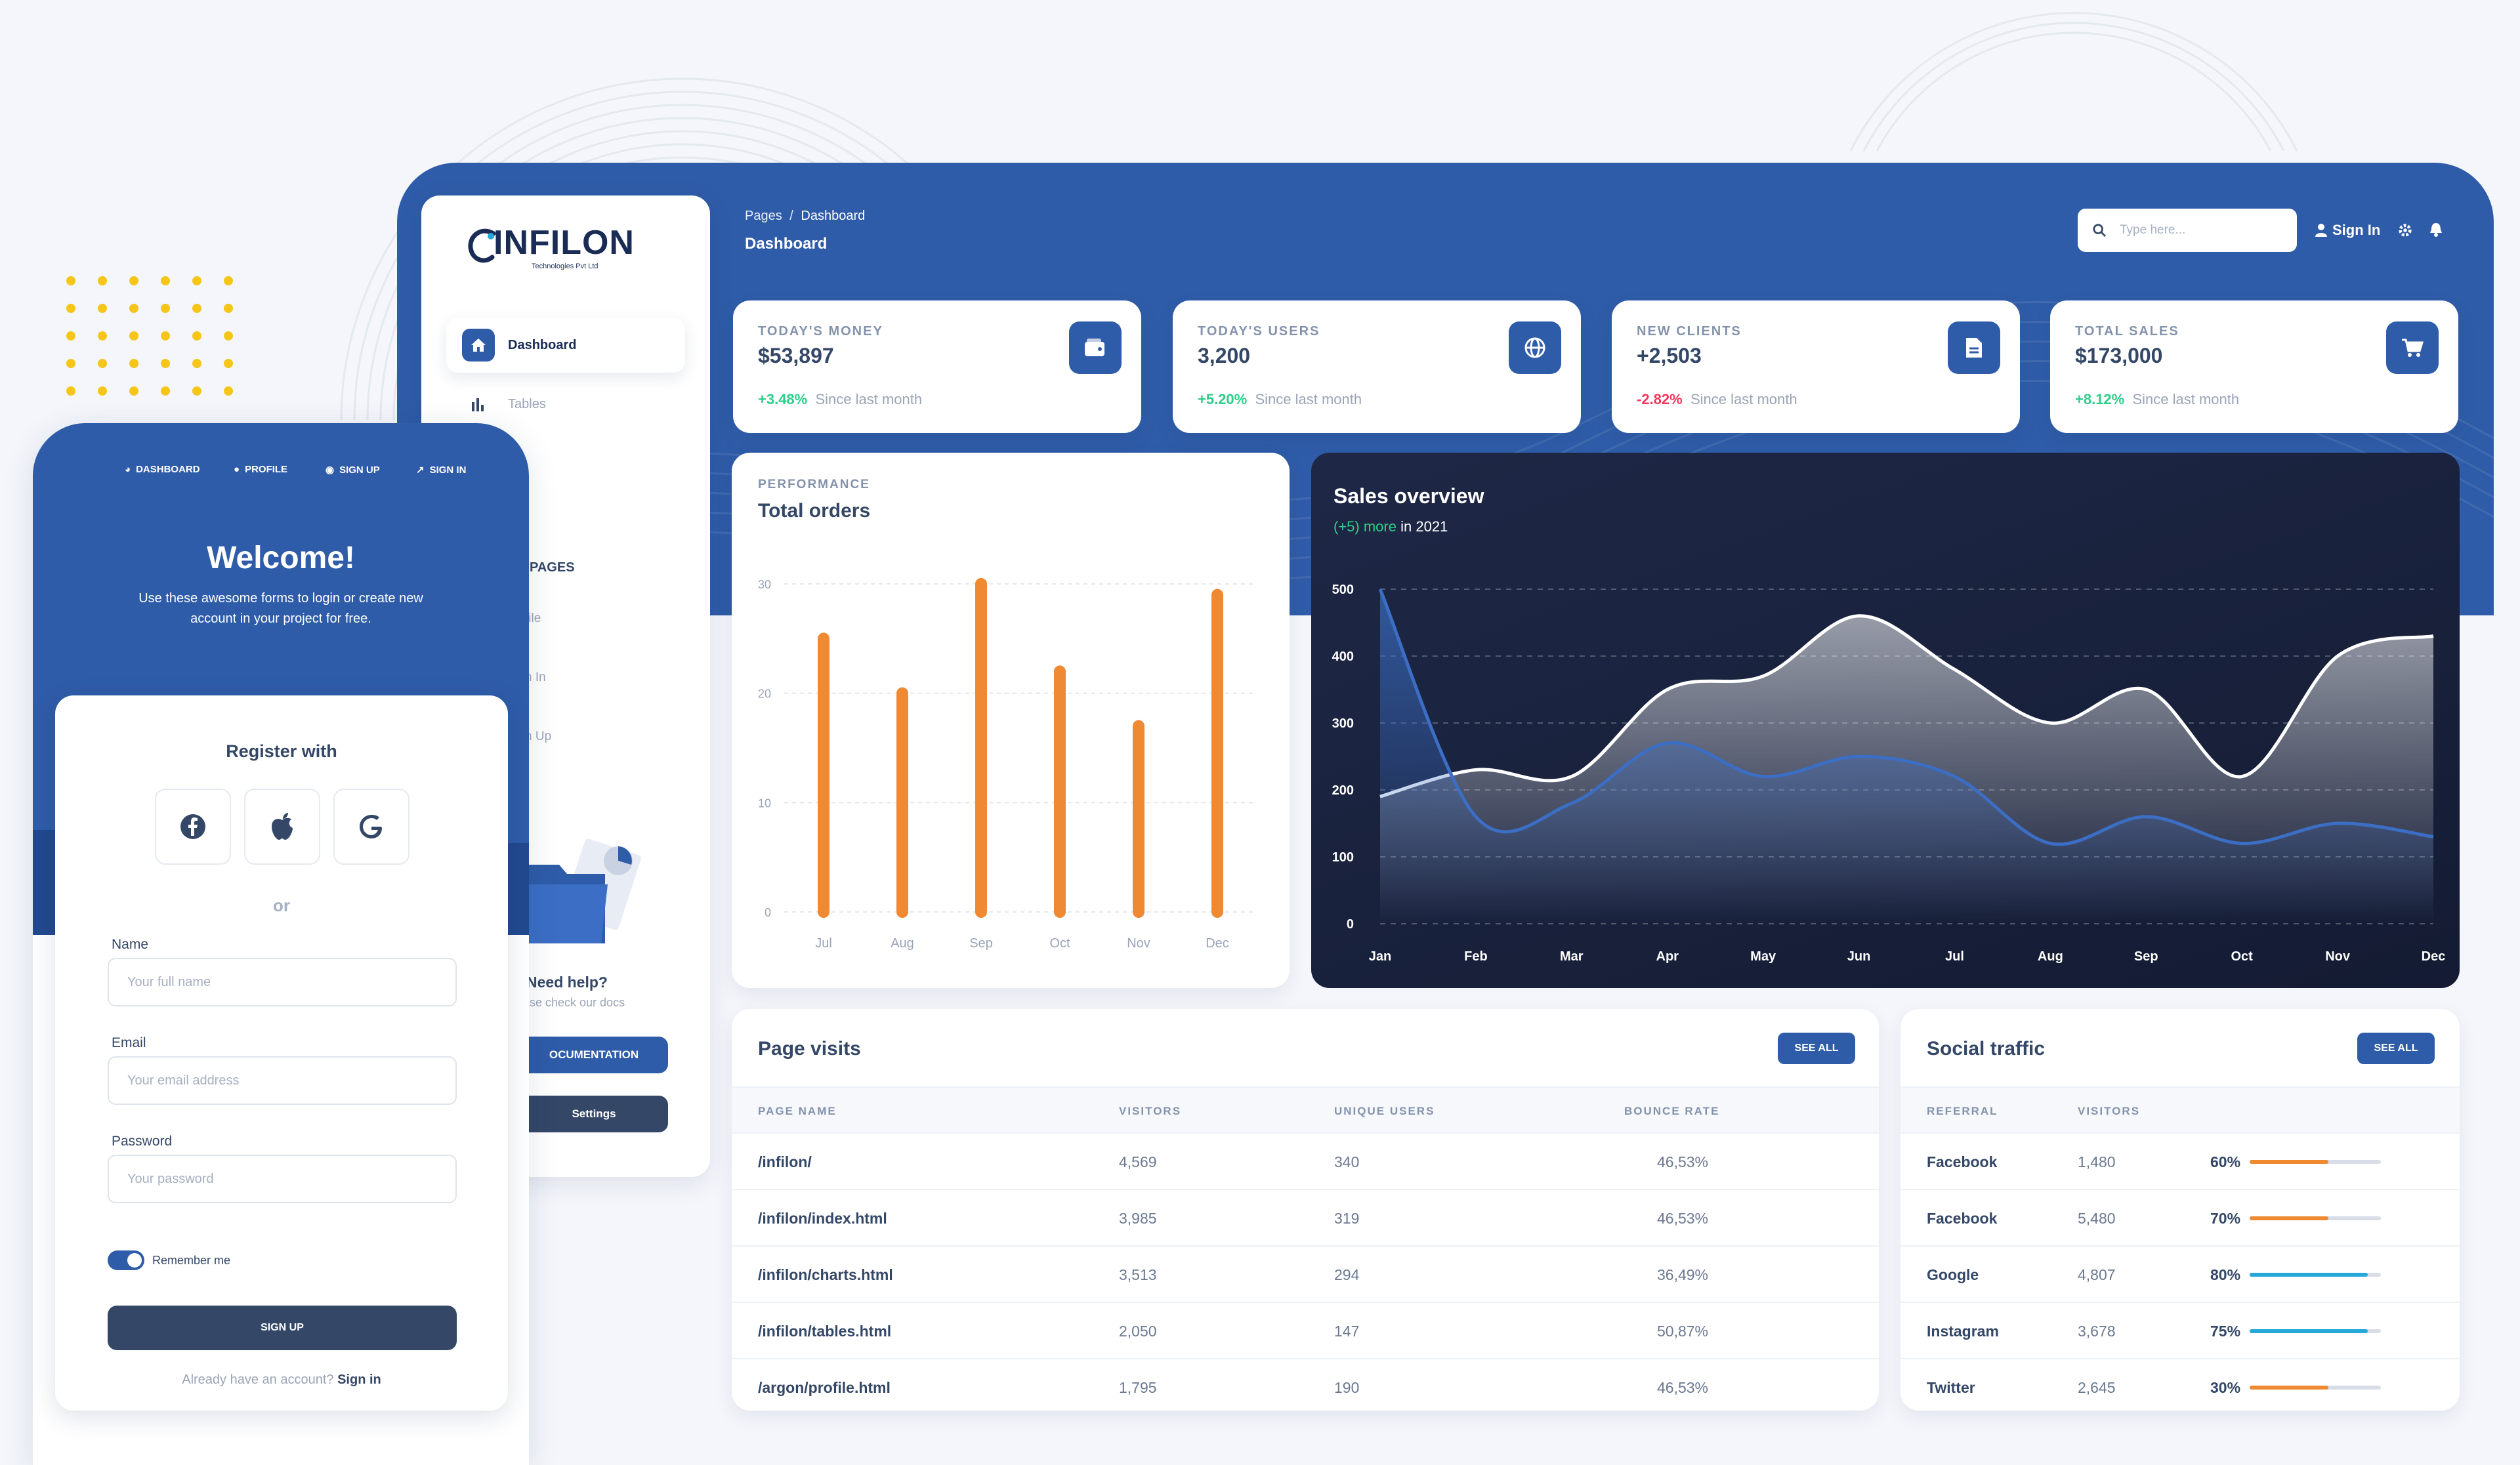  I want to click on visitors-cell: 2,645, so click(2097, 1387).